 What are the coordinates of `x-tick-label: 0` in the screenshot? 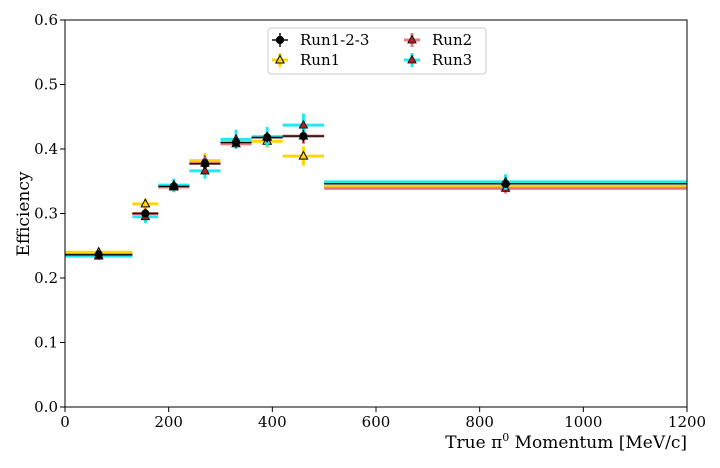 It's located at (65, 422).